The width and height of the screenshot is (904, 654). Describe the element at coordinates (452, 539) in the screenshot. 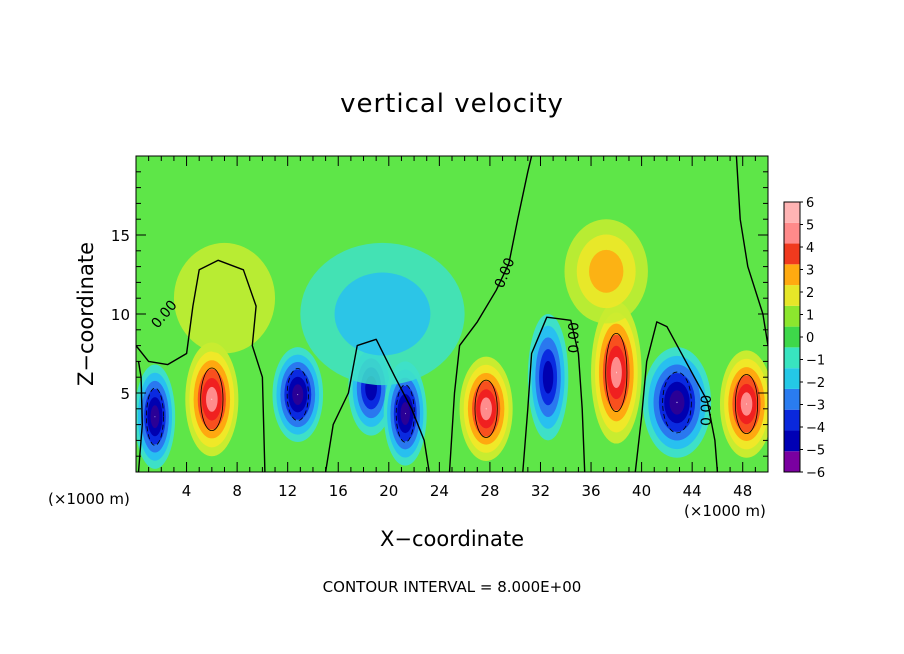

I see `x-axis-label: X−coordinate` at that location.